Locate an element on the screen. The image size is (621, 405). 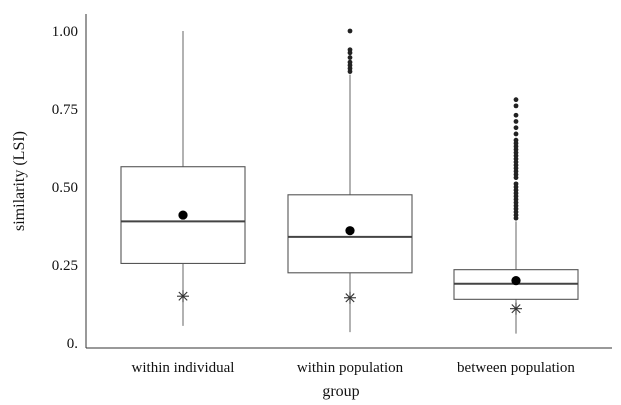
y-tick-label: 0.75 is located at coordinates (65, 110).